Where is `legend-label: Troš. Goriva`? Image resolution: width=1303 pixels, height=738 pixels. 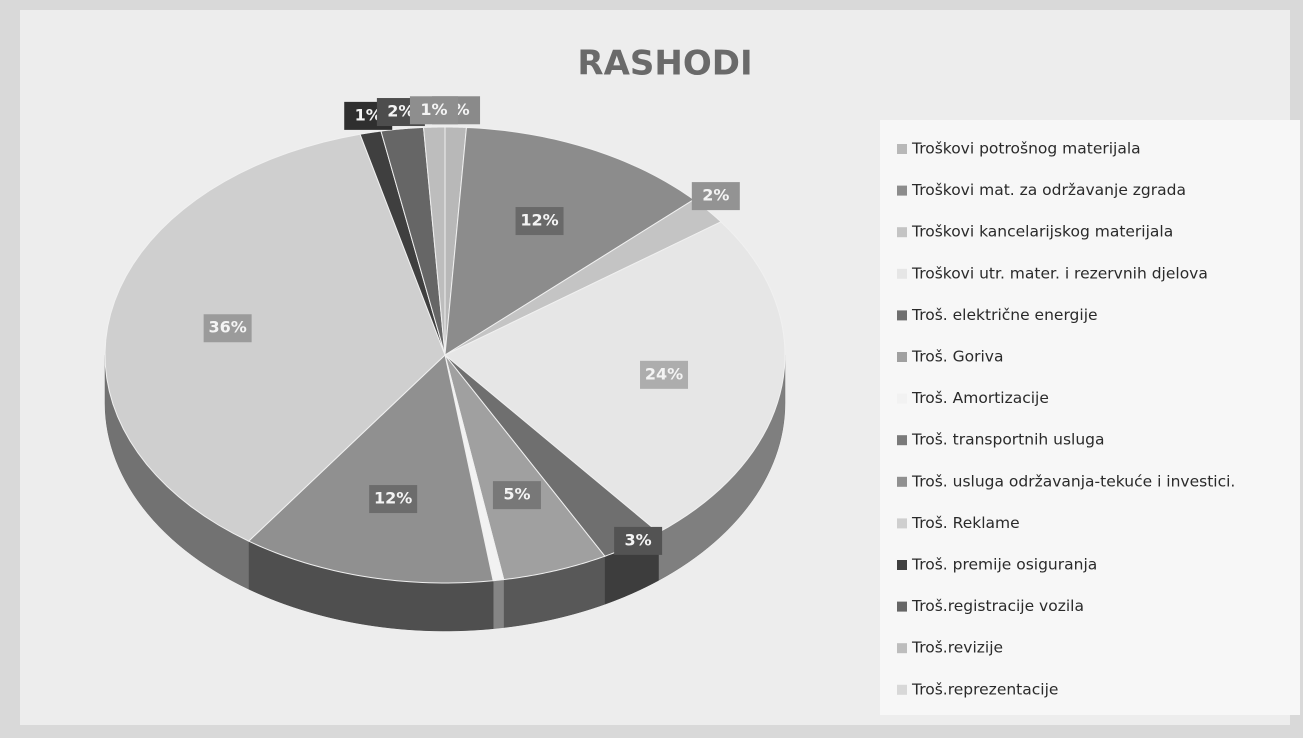 legend-label: Troš. Goriva is located at coordinates (957, 357).